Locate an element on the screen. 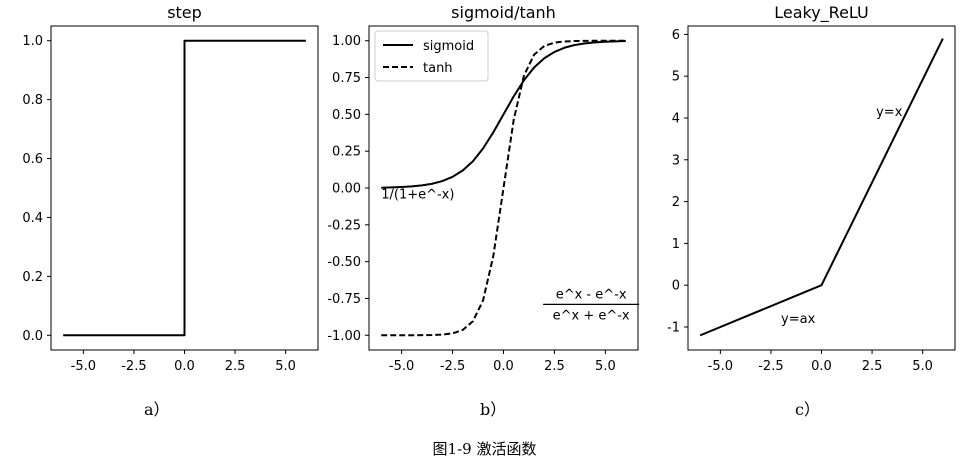  sigmoid-tanh-ytick-label: 0.50 is located at coordinates (346, 115).